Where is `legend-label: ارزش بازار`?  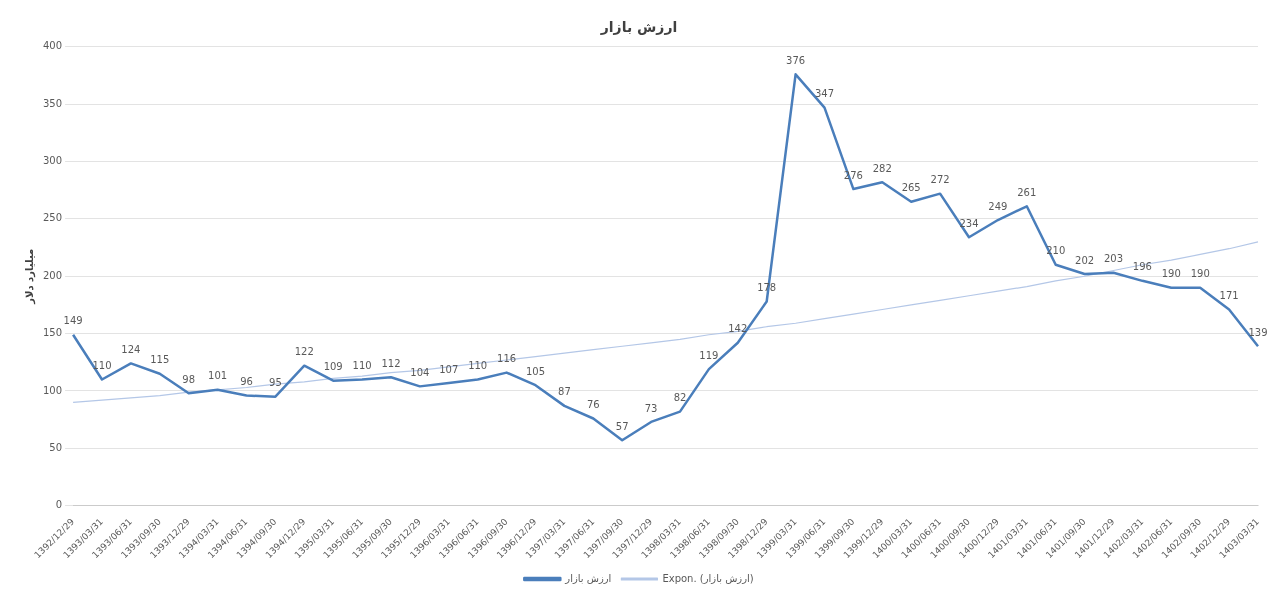
legend-label: ارزش بازار is located at coordinates (588, 578).